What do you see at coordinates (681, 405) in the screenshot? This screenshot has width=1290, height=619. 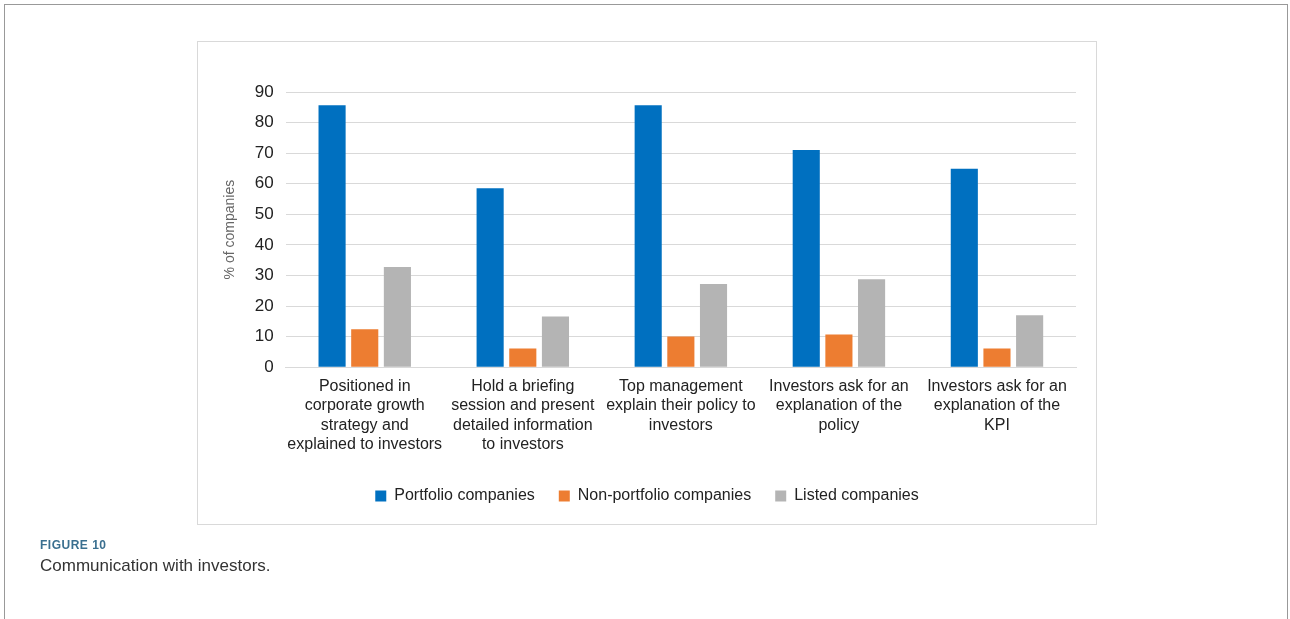 I see `x-tick-label: Top management explain their policy to investors` at bounding box center [681, 405].